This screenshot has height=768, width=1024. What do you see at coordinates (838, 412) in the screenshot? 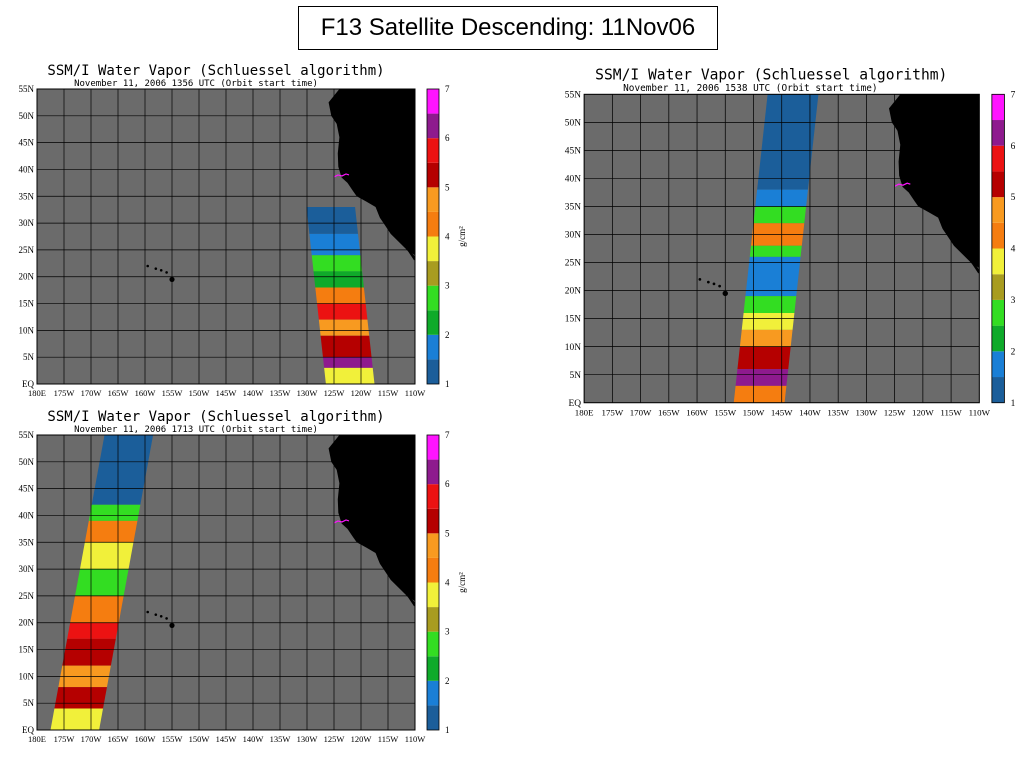
I see `lon-label: 135W` at bounding box center [838, 412].